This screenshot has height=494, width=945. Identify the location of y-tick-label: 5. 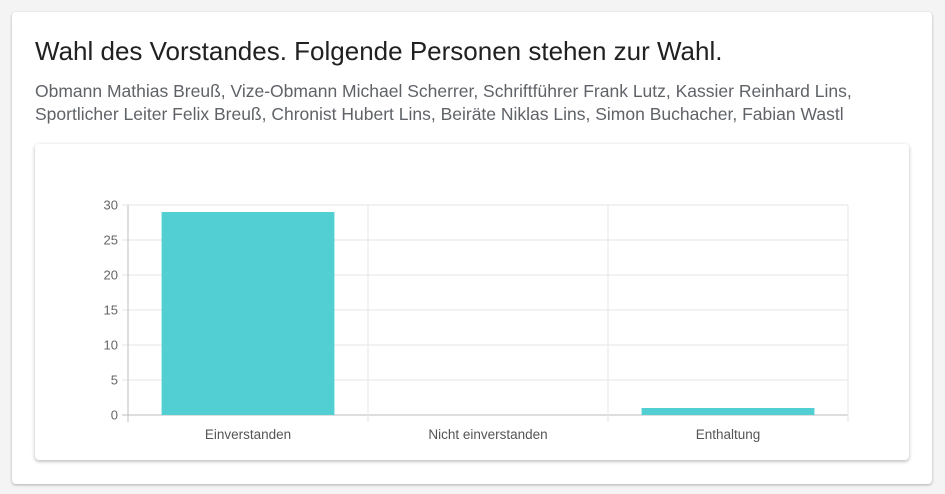
(114, 380).